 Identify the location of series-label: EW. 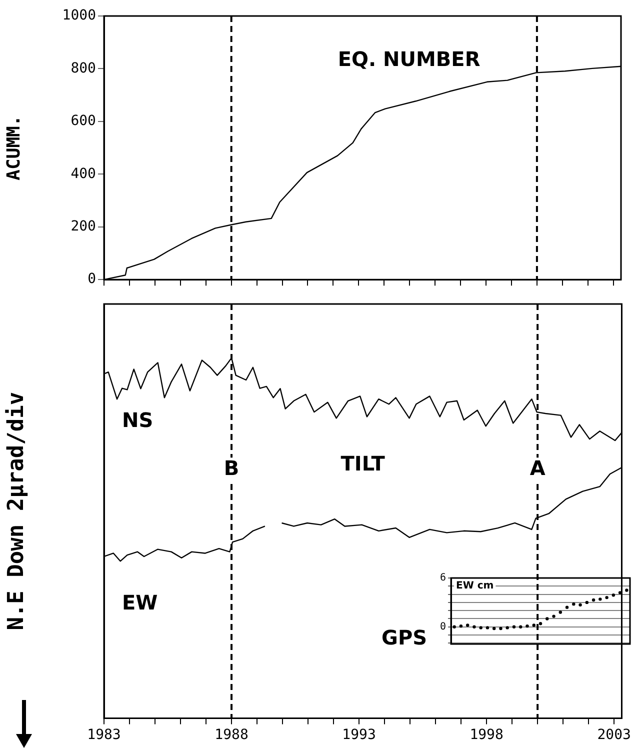
(140, 602).